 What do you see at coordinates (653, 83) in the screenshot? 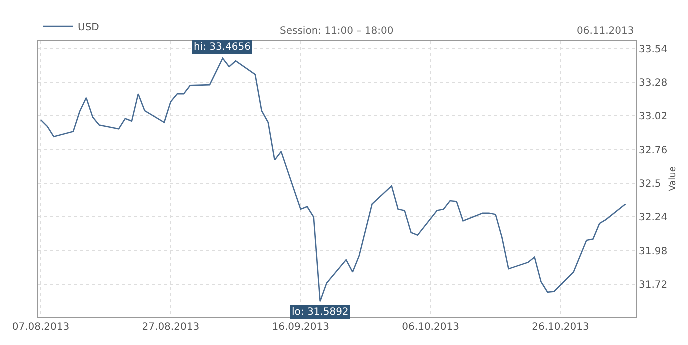
I see `y-tick-label: 33.28` at bounding box center [653, 83].